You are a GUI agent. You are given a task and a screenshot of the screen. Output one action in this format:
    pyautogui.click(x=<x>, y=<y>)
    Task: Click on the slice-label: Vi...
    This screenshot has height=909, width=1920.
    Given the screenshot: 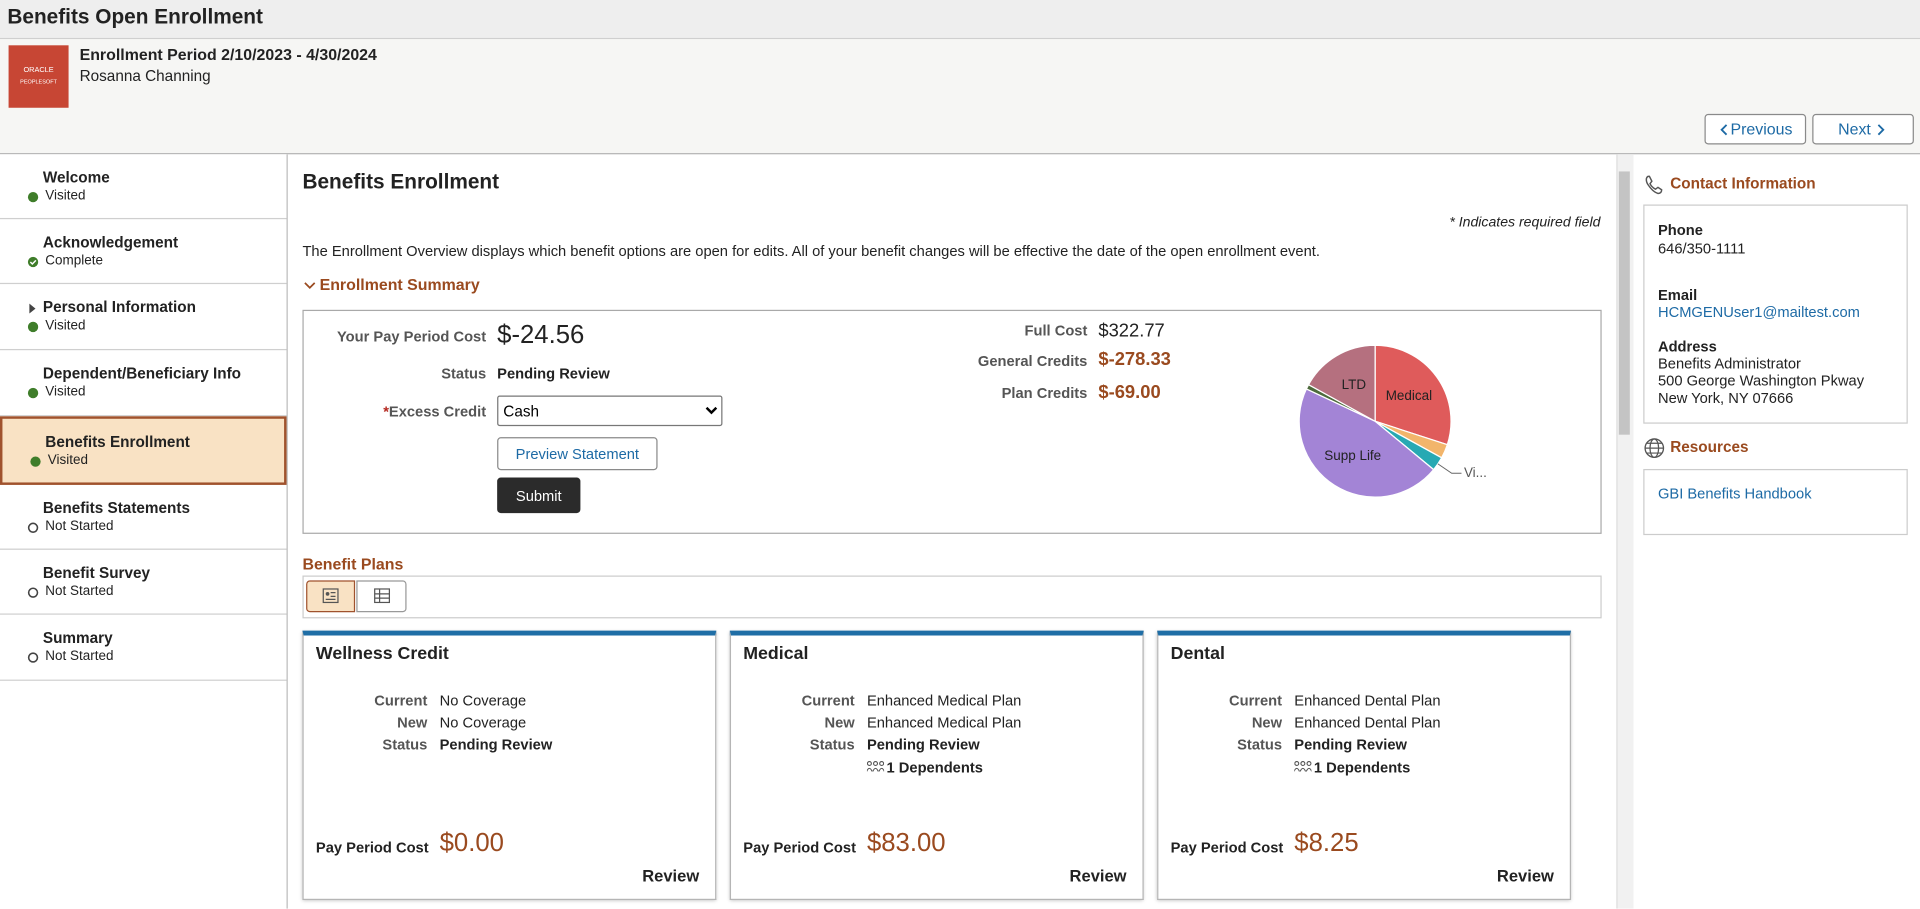 What is the action you would take?
    pyautogui.click(x=1475, y=472)
    